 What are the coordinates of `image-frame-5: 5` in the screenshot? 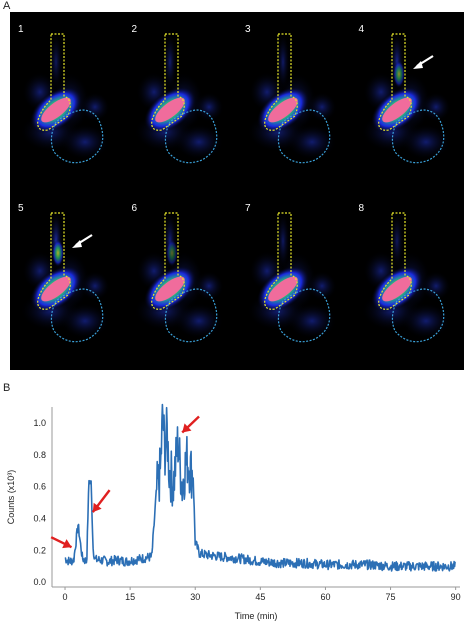 It's located at (66, 280).